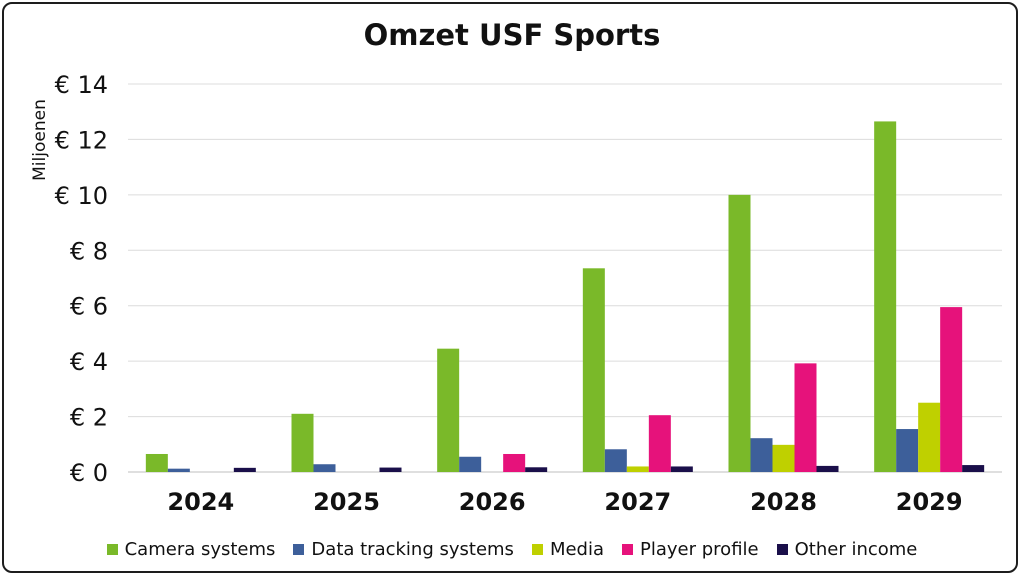 The width and height of the screenshot is (1024, 579). Describe the element at coordinates (512, 35) in the screenshot. I see `chart-title: Omzet USF Sports` at that location.